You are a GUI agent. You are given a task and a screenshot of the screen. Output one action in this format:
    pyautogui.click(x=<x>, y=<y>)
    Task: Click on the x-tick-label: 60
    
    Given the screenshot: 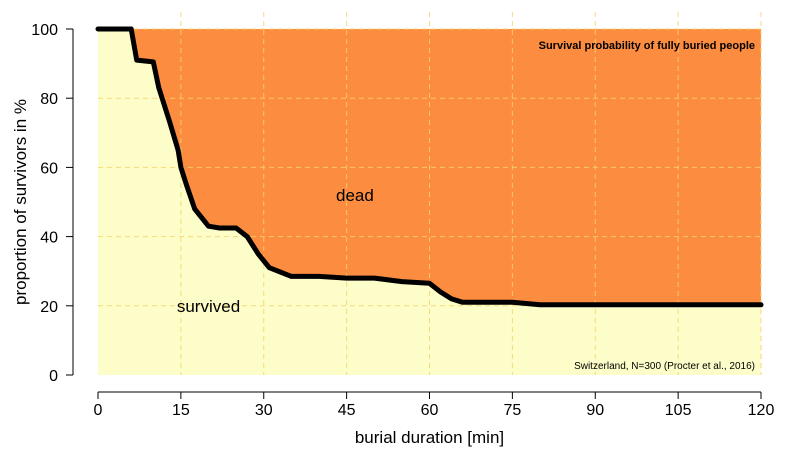 What is the action you would take?
    pyautogui.click(x=430, y=410)
    